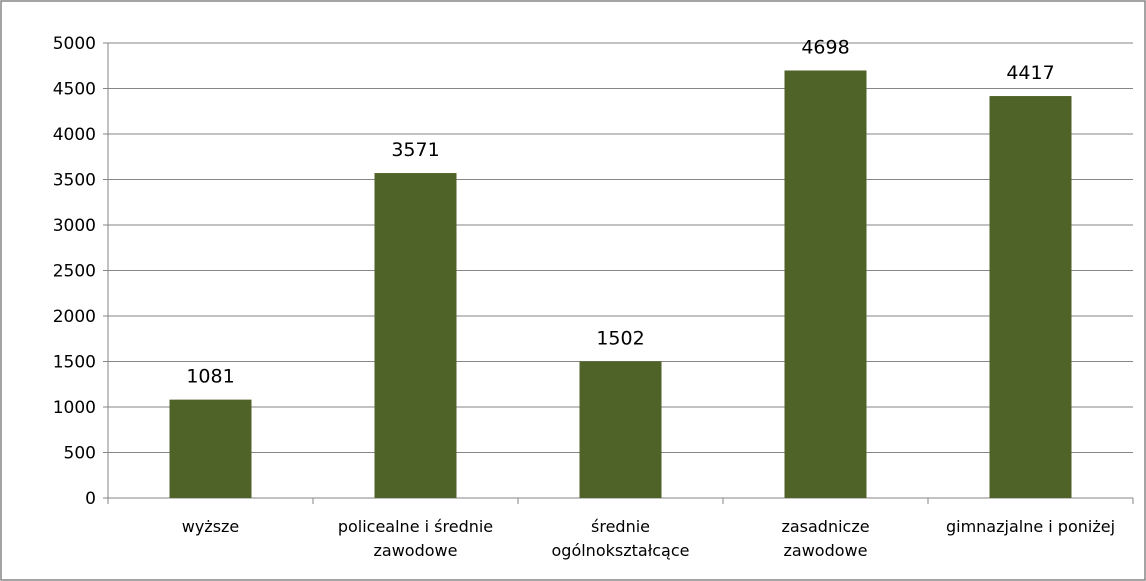 This screenshot has height=581, width=1146. What do you see at coordinates (415, 150) in the screenshot?
I see `value-label: 3571` at bounding box center [415, 150].